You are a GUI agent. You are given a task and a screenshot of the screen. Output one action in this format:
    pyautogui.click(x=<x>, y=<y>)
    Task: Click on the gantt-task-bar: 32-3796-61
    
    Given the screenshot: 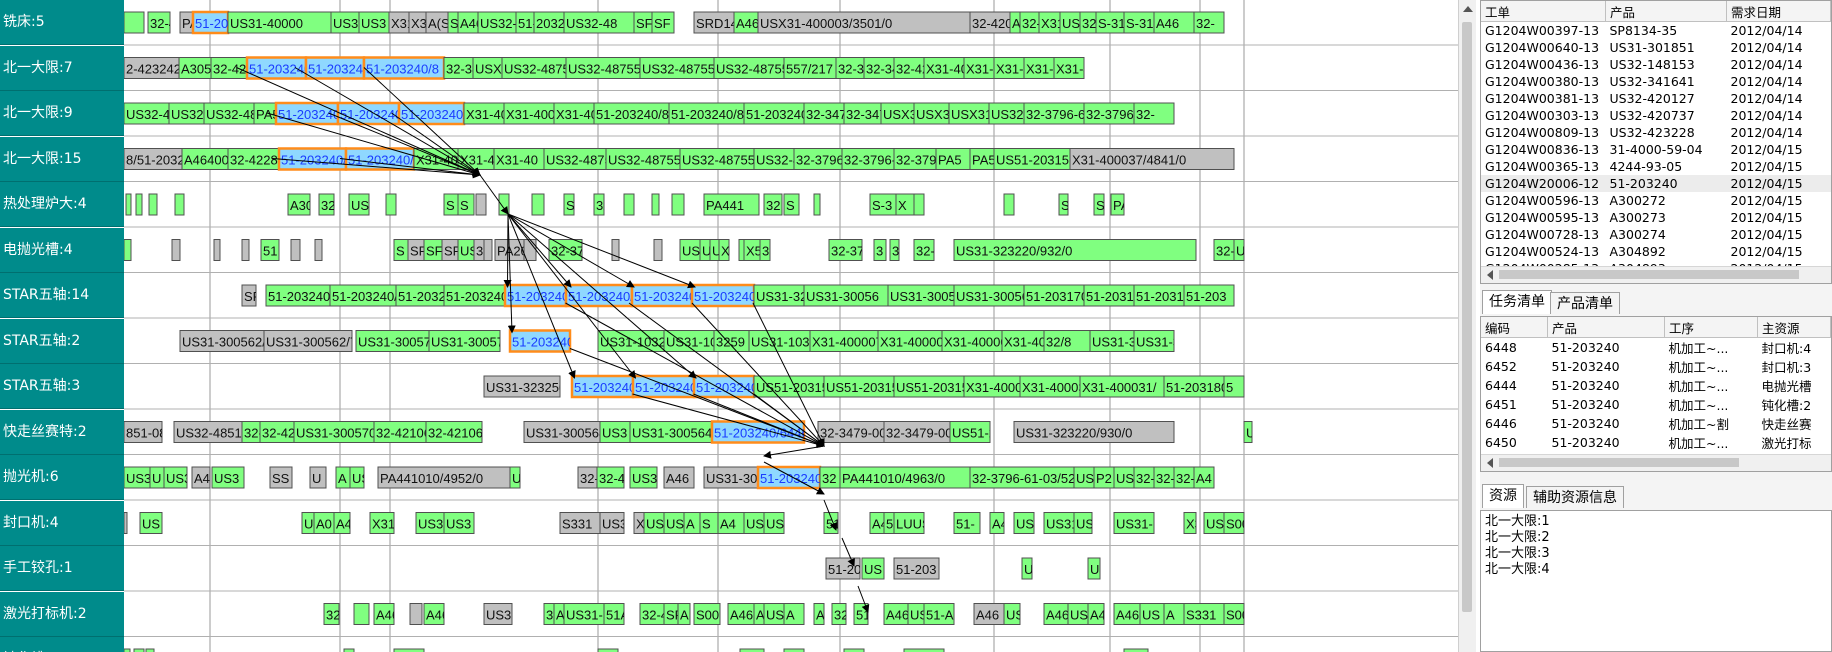 What is the action you would take?
    pyautogui.click(x=1118, y=113)
    